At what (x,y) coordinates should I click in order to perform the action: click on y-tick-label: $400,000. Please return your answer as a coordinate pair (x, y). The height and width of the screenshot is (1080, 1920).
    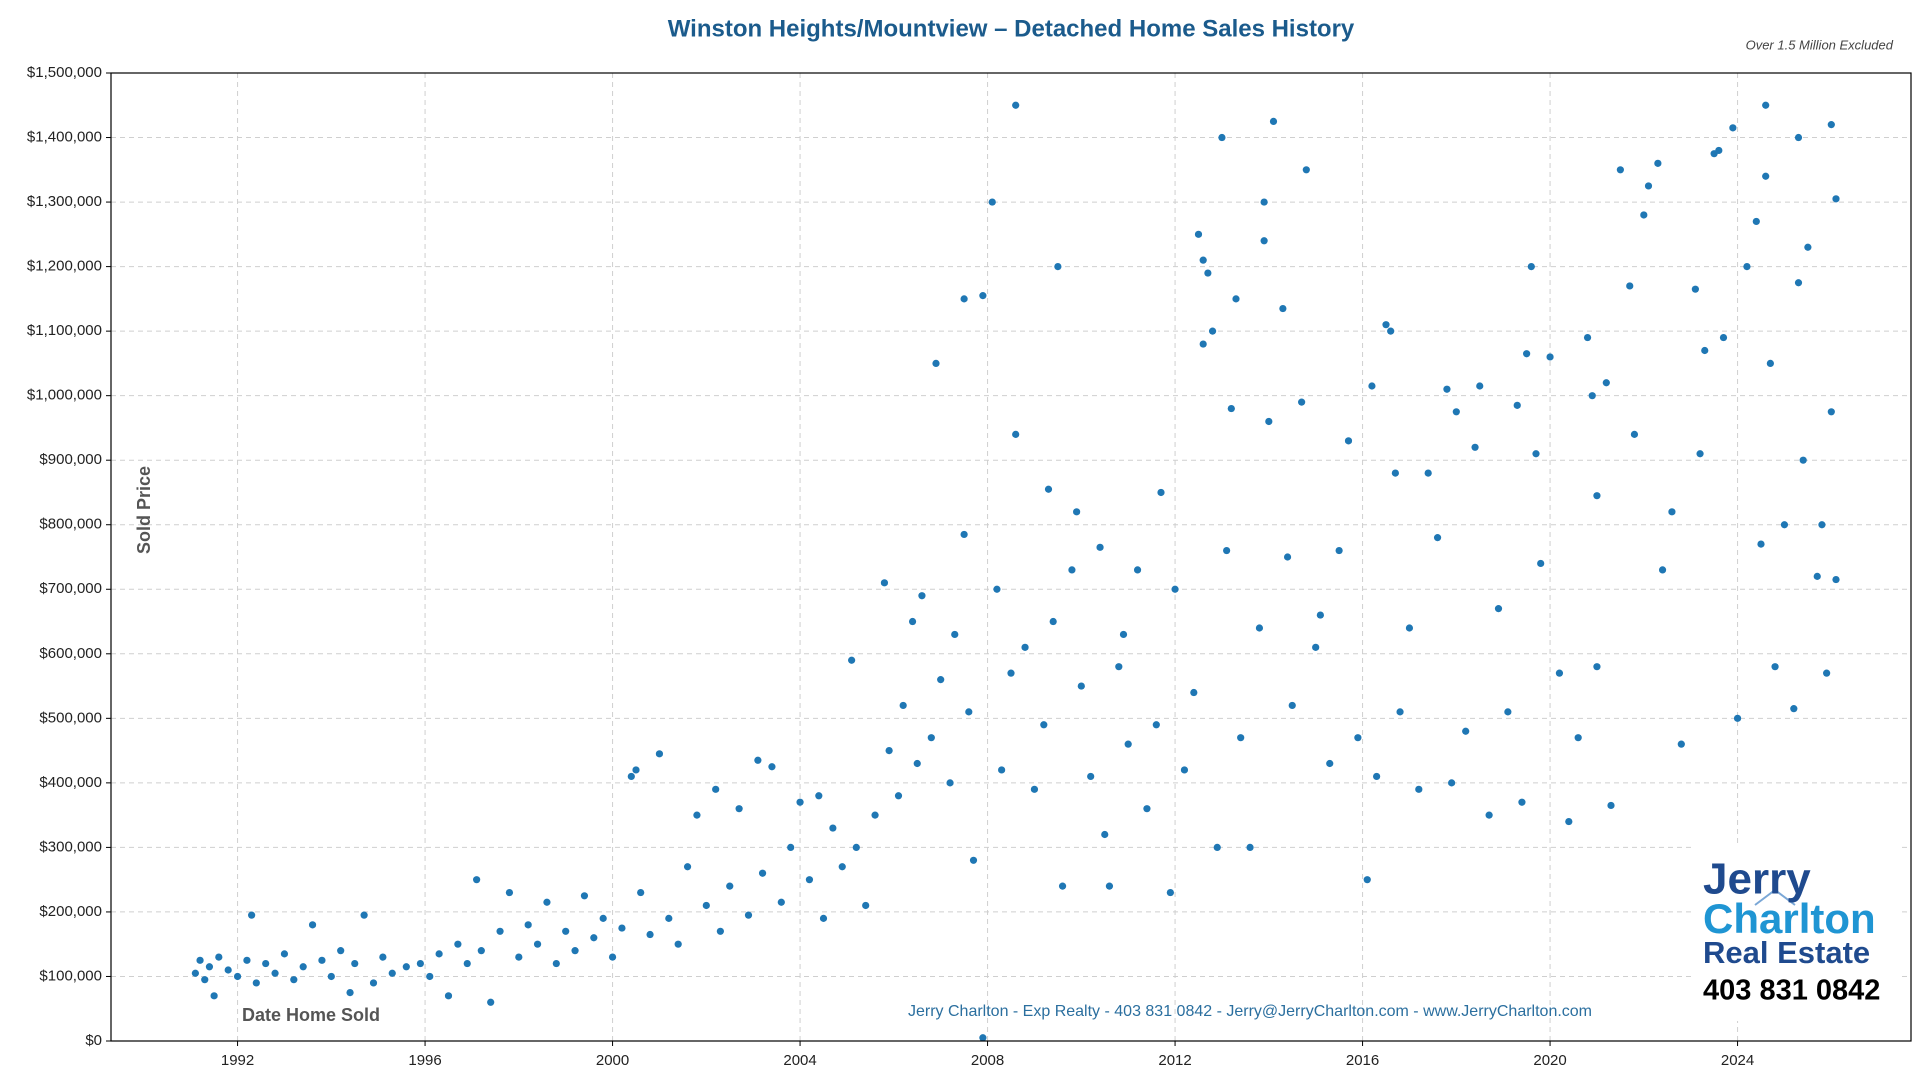
    Looking at the image, I should click on (70, 782).